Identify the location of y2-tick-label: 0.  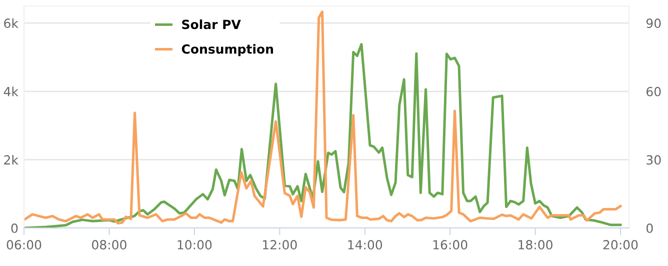
(649, 228).